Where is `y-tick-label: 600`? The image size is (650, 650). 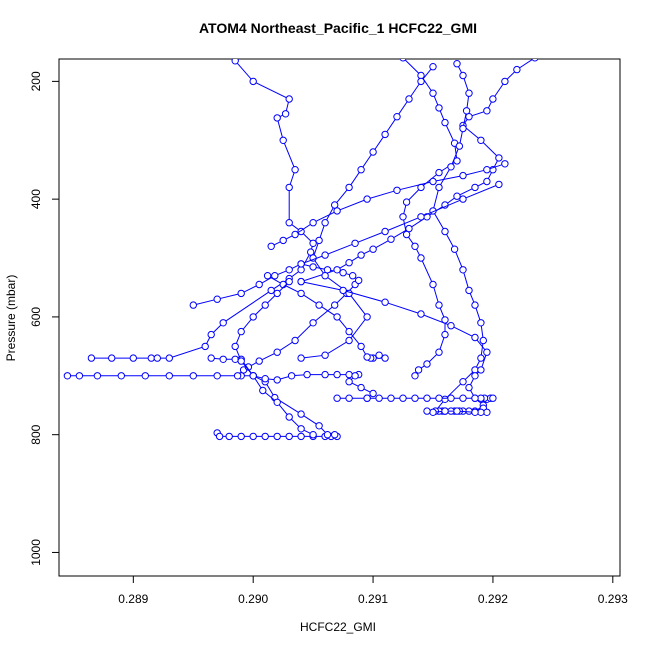 y-tick-label: 600 is located at coordinates (36, 317).